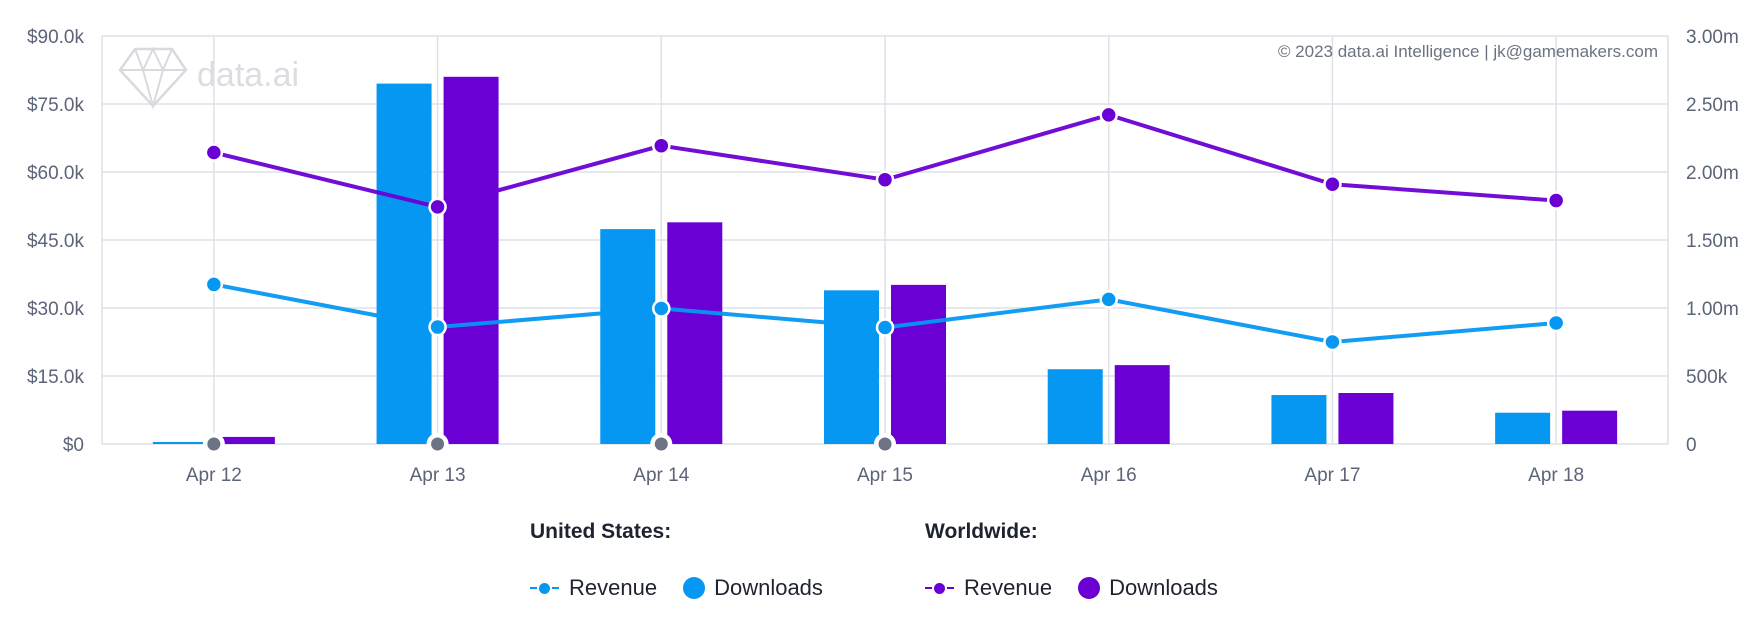 The width and height of the screenshot is (1764, 633). What do you see at coordinates (438, 475) in the screenshot?
I see `x-tick-label: Apr 13` at bounding box center [438, 475].